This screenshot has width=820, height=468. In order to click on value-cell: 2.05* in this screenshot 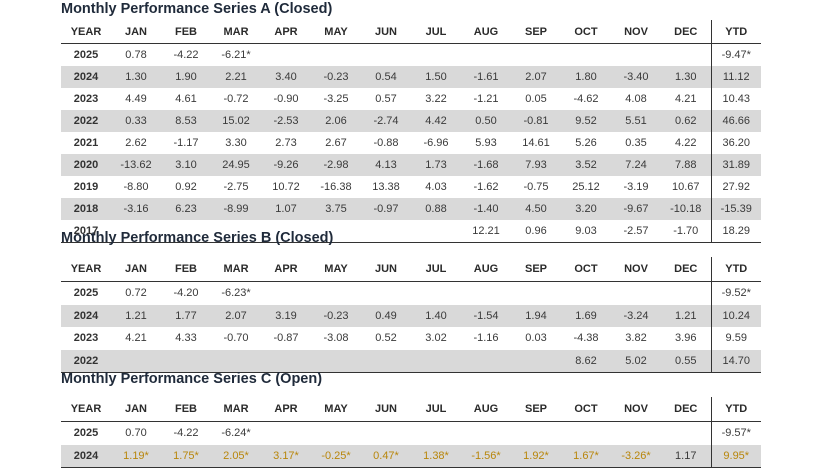, I will do `click(236, 456)`.